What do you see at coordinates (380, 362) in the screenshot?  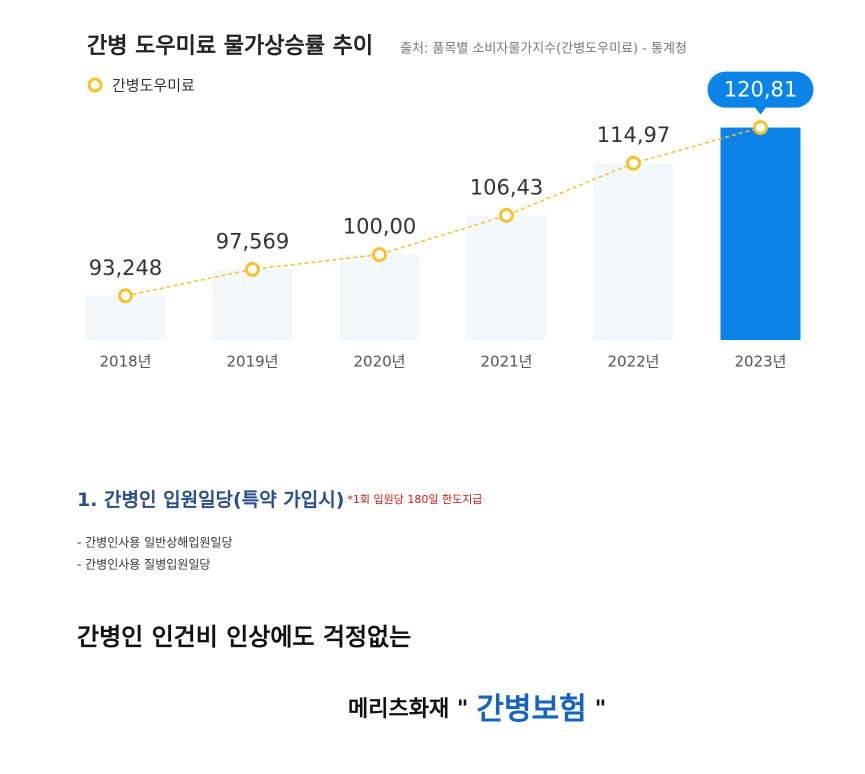 I see `x-tick-label: 2020년` at bounding box center [380, 362].